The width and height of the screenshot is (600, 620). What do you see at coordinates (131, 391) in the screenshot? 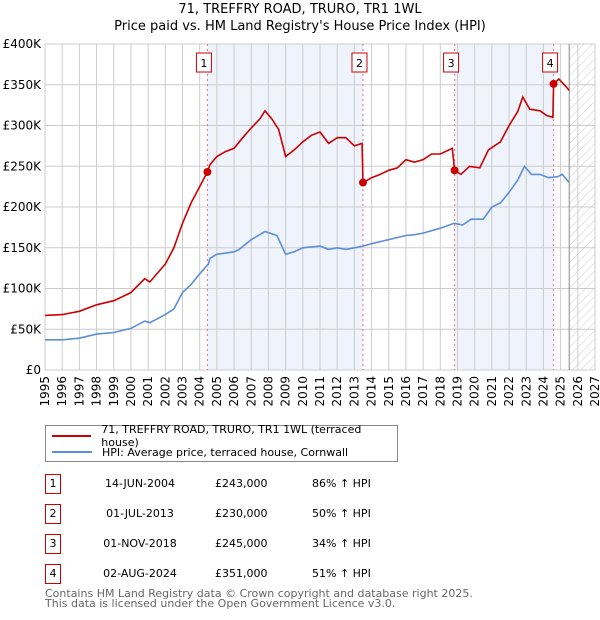
I see `x-tick-label: 2000` at bounding box center [131, 391].